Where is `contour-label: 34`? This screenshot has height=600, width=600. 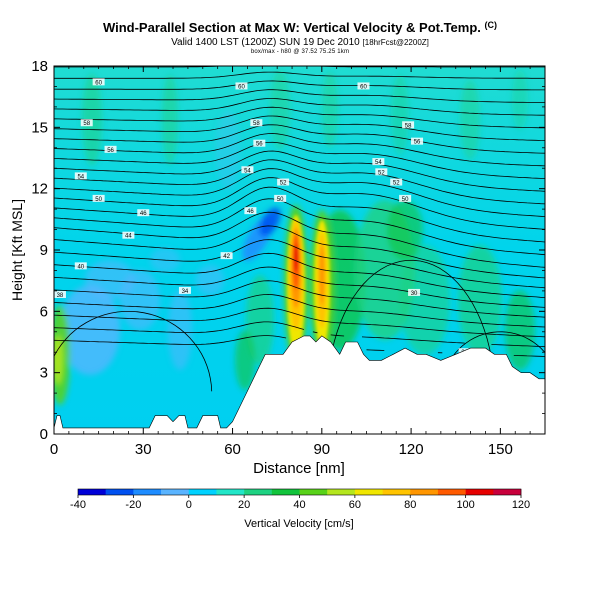
contour-label: 34 is located at coordinates (185, 292).